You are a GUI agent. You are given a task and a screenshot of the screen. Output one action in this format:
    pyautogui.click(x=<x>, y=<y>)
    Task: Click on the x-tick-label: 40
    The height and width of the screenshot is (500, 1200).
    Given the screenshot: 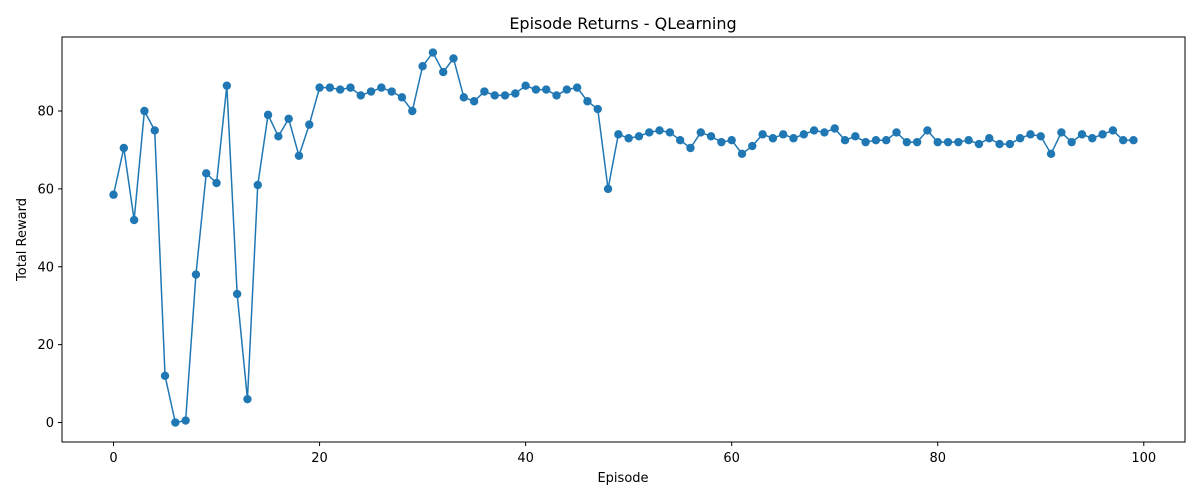 What is the action you would take?
    pyautogui.click(x=525, y=458)
    